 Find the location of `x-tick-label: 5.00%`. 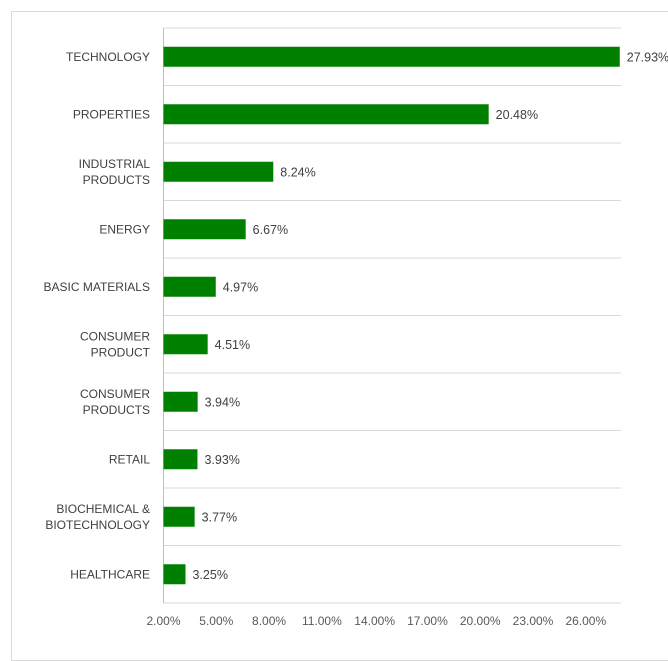

x-tick-label: 5.00% is located at coordinates (216, 621).